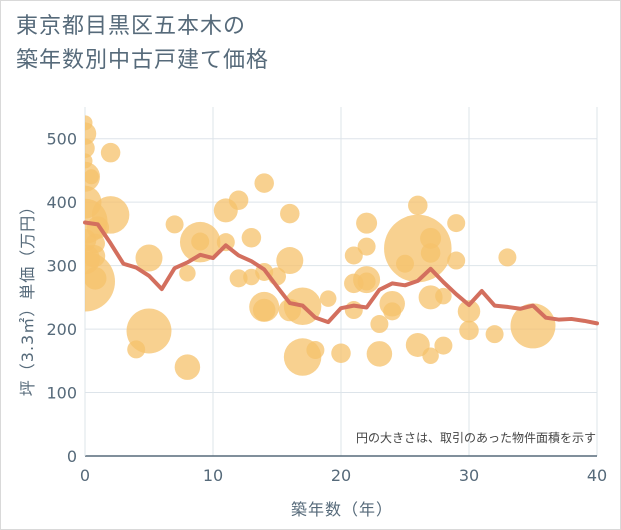 Image resolution: width=621 pixels, height=530 pixels. Describe the element at coordinates (61, 202) in the screenshot. I see `y-tick-label: 400` at that location.